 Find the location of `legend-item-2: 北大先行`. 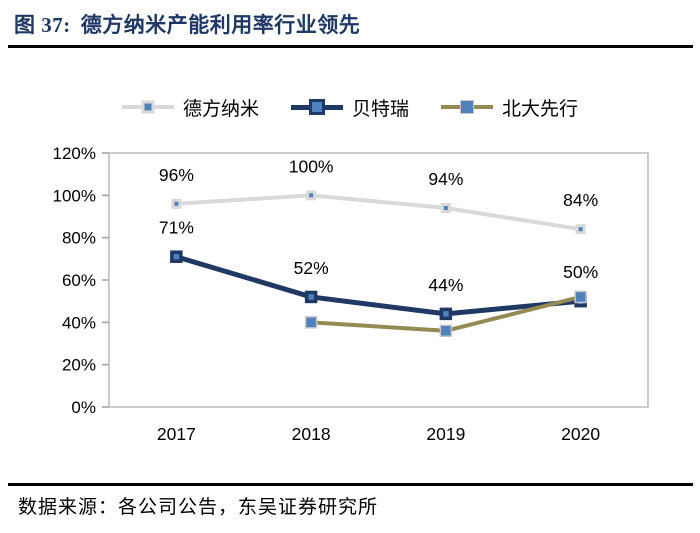

legend-item-2: 北大先行 is located at coordinates (509, 107).